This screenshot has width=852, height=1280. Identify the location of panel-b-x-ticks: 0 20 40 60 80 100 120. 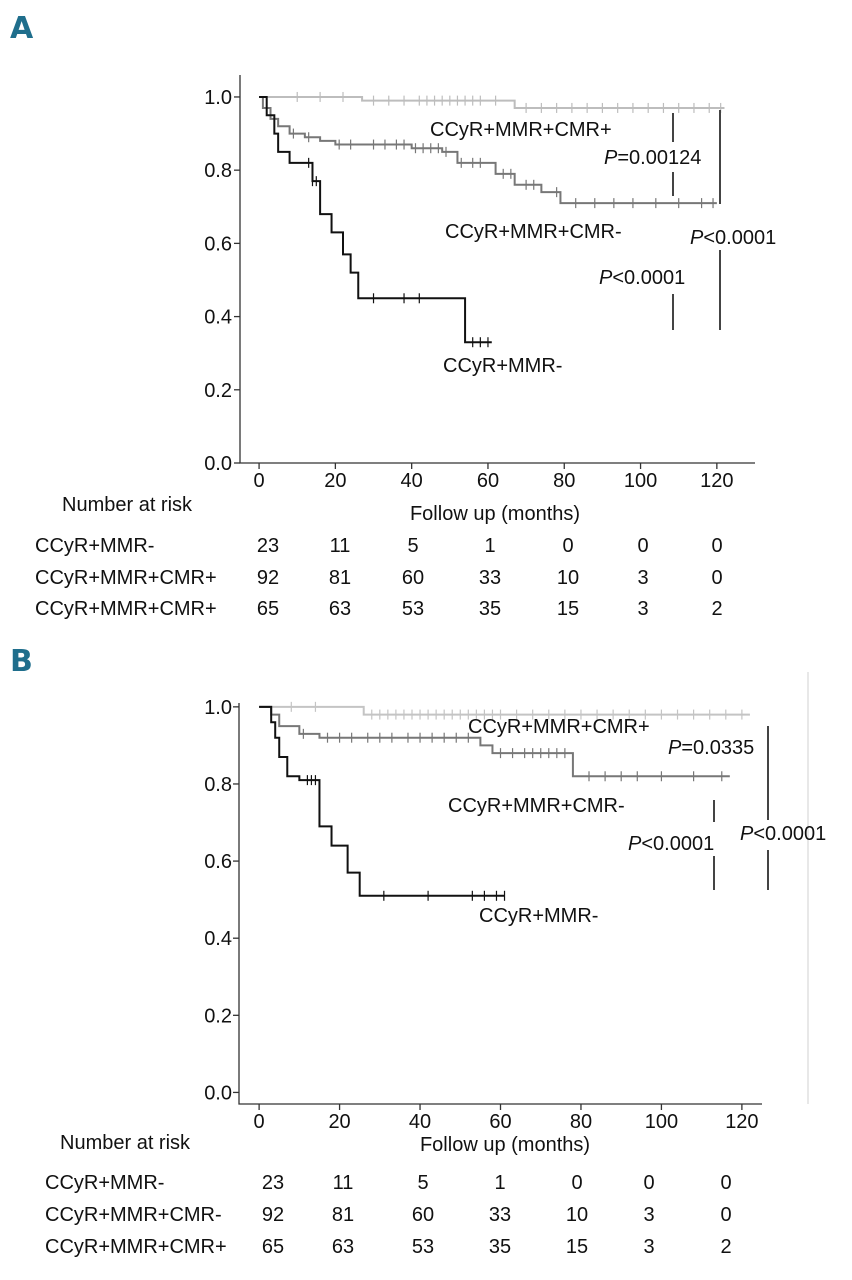
(506, 1118).